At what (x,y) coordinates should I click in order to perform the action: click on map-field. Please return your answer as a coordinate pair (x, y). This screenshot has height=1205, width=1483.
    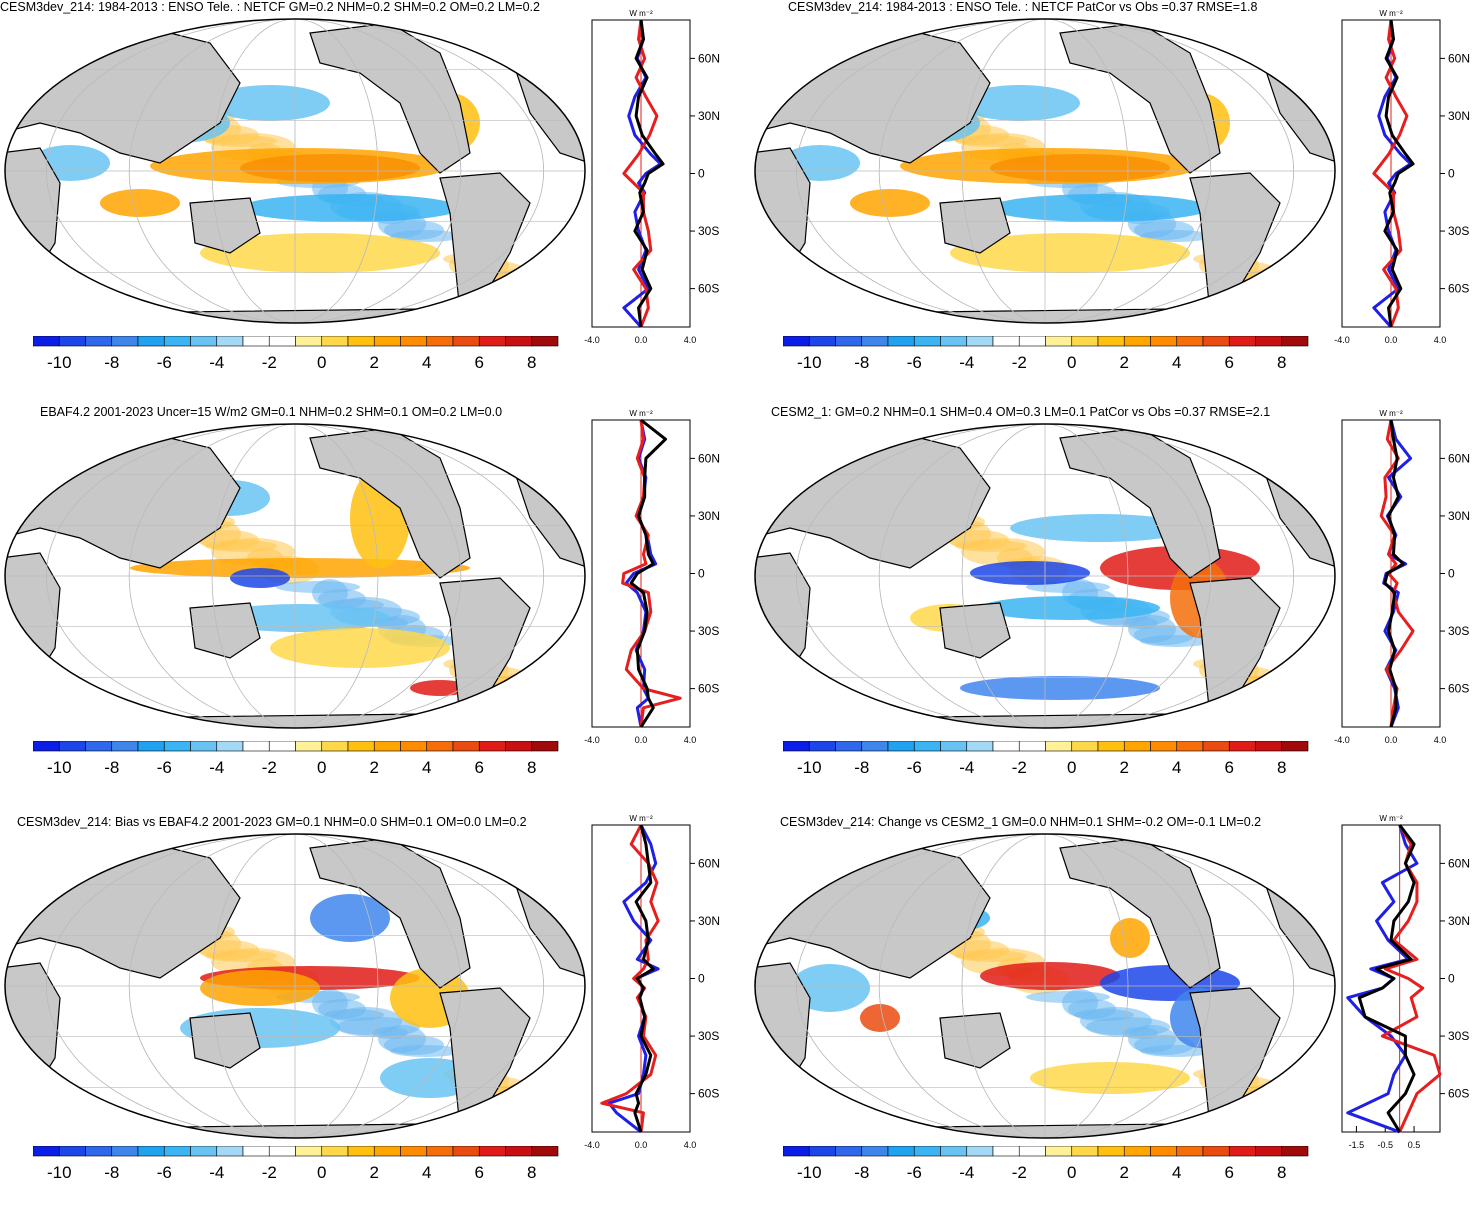
    Looking at the image, I should click on (295, 578).